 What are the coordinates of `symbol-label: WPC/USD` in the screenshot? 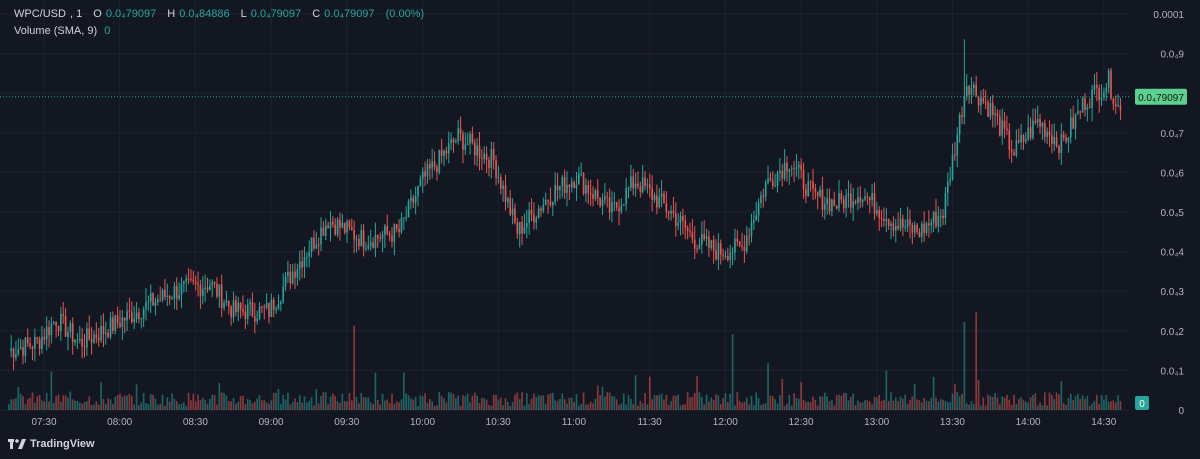 It's located at (40, 14).